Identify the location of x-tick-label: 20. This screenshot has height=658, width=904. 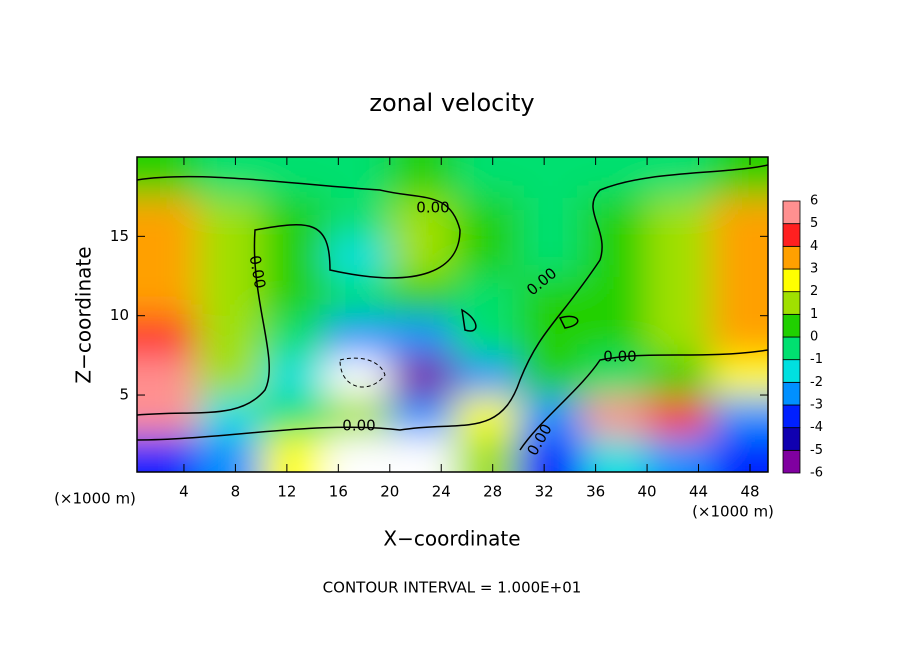
(389, 492).